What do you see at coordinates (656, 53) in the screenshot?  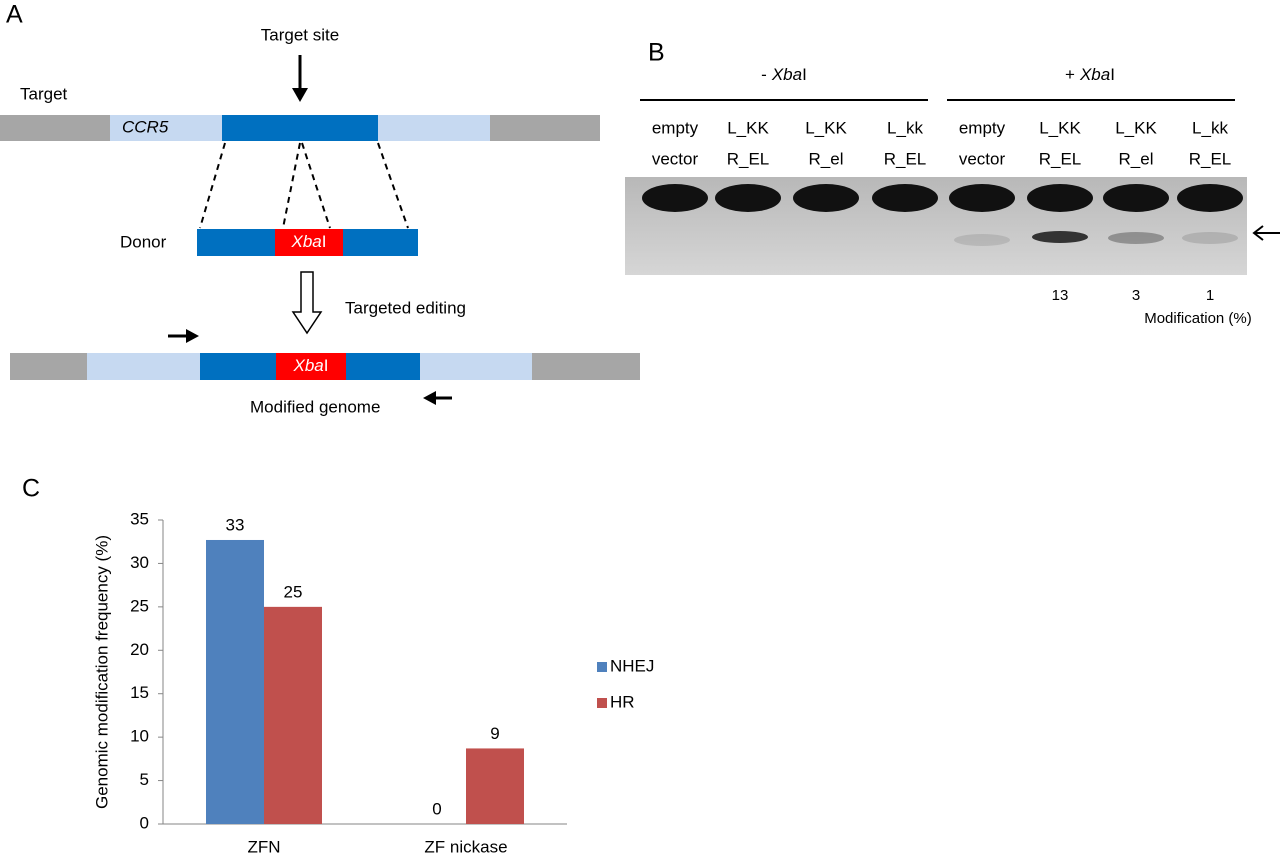 I see `panel-letter: B` at bounding box center [656, 53].